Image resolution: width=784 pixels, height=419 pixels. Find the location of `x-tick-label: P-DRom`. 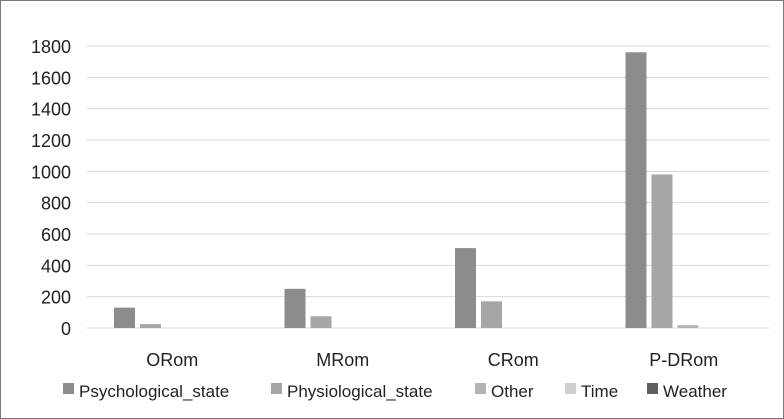

x-tick-label: P-DRom is located at coordinates (683, 360).